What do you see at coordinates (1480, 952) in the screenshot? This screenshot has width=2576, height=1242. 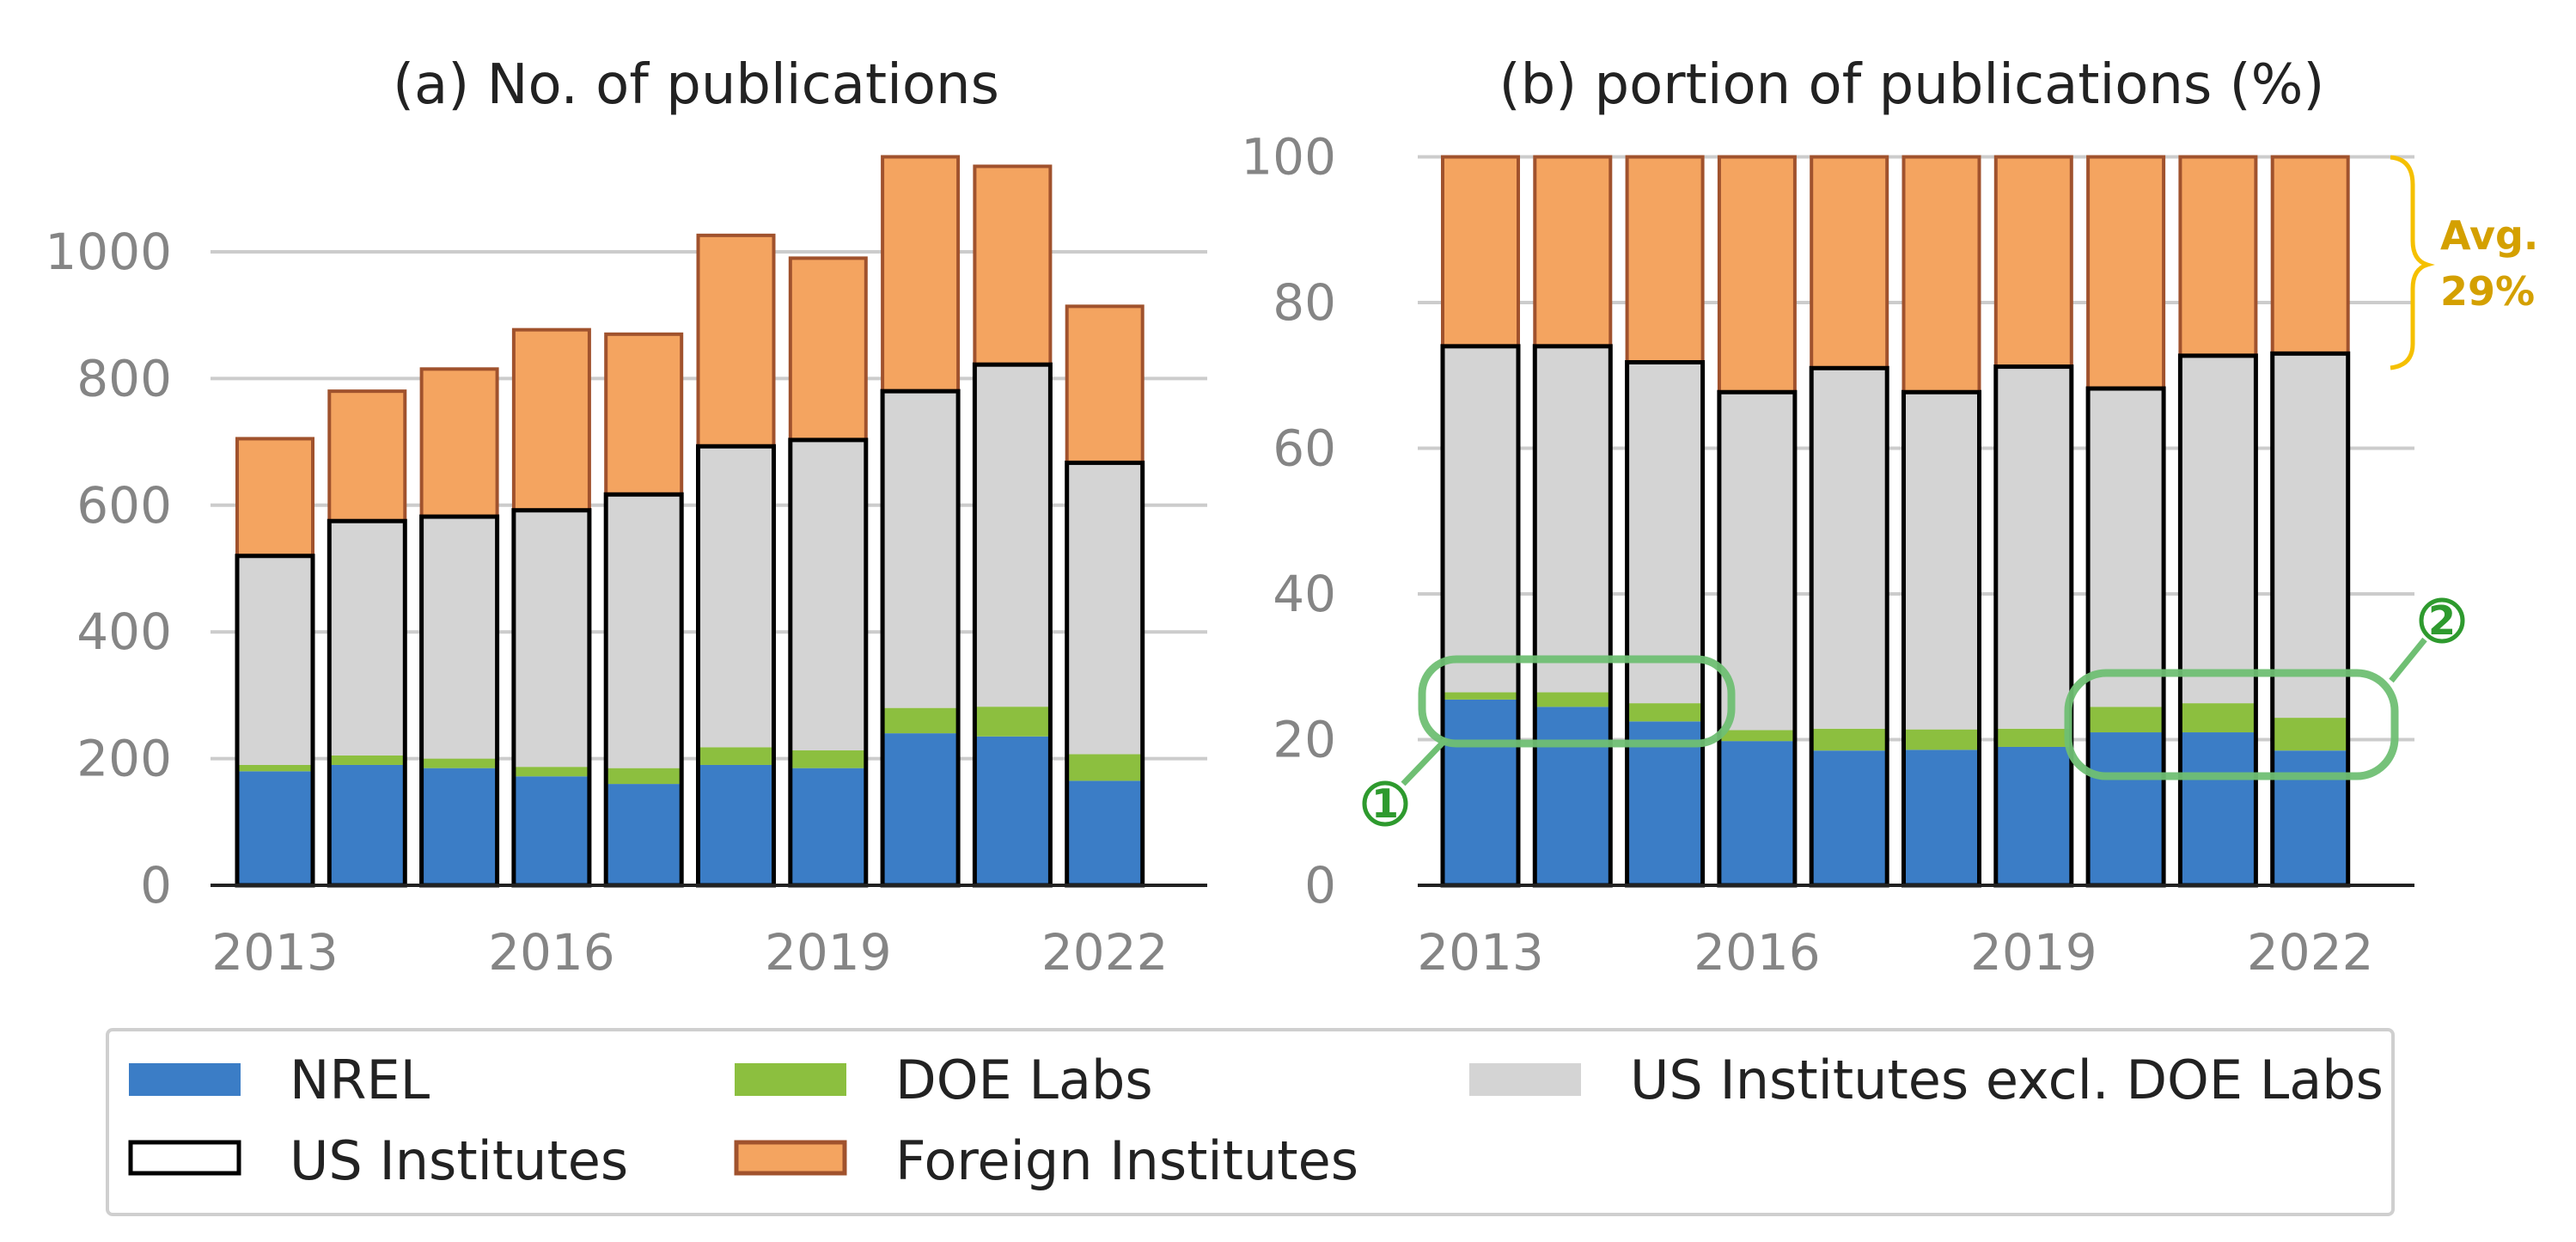 I see `x-tick-label-b-2013: 2013` at bounding box center [1480, 952].